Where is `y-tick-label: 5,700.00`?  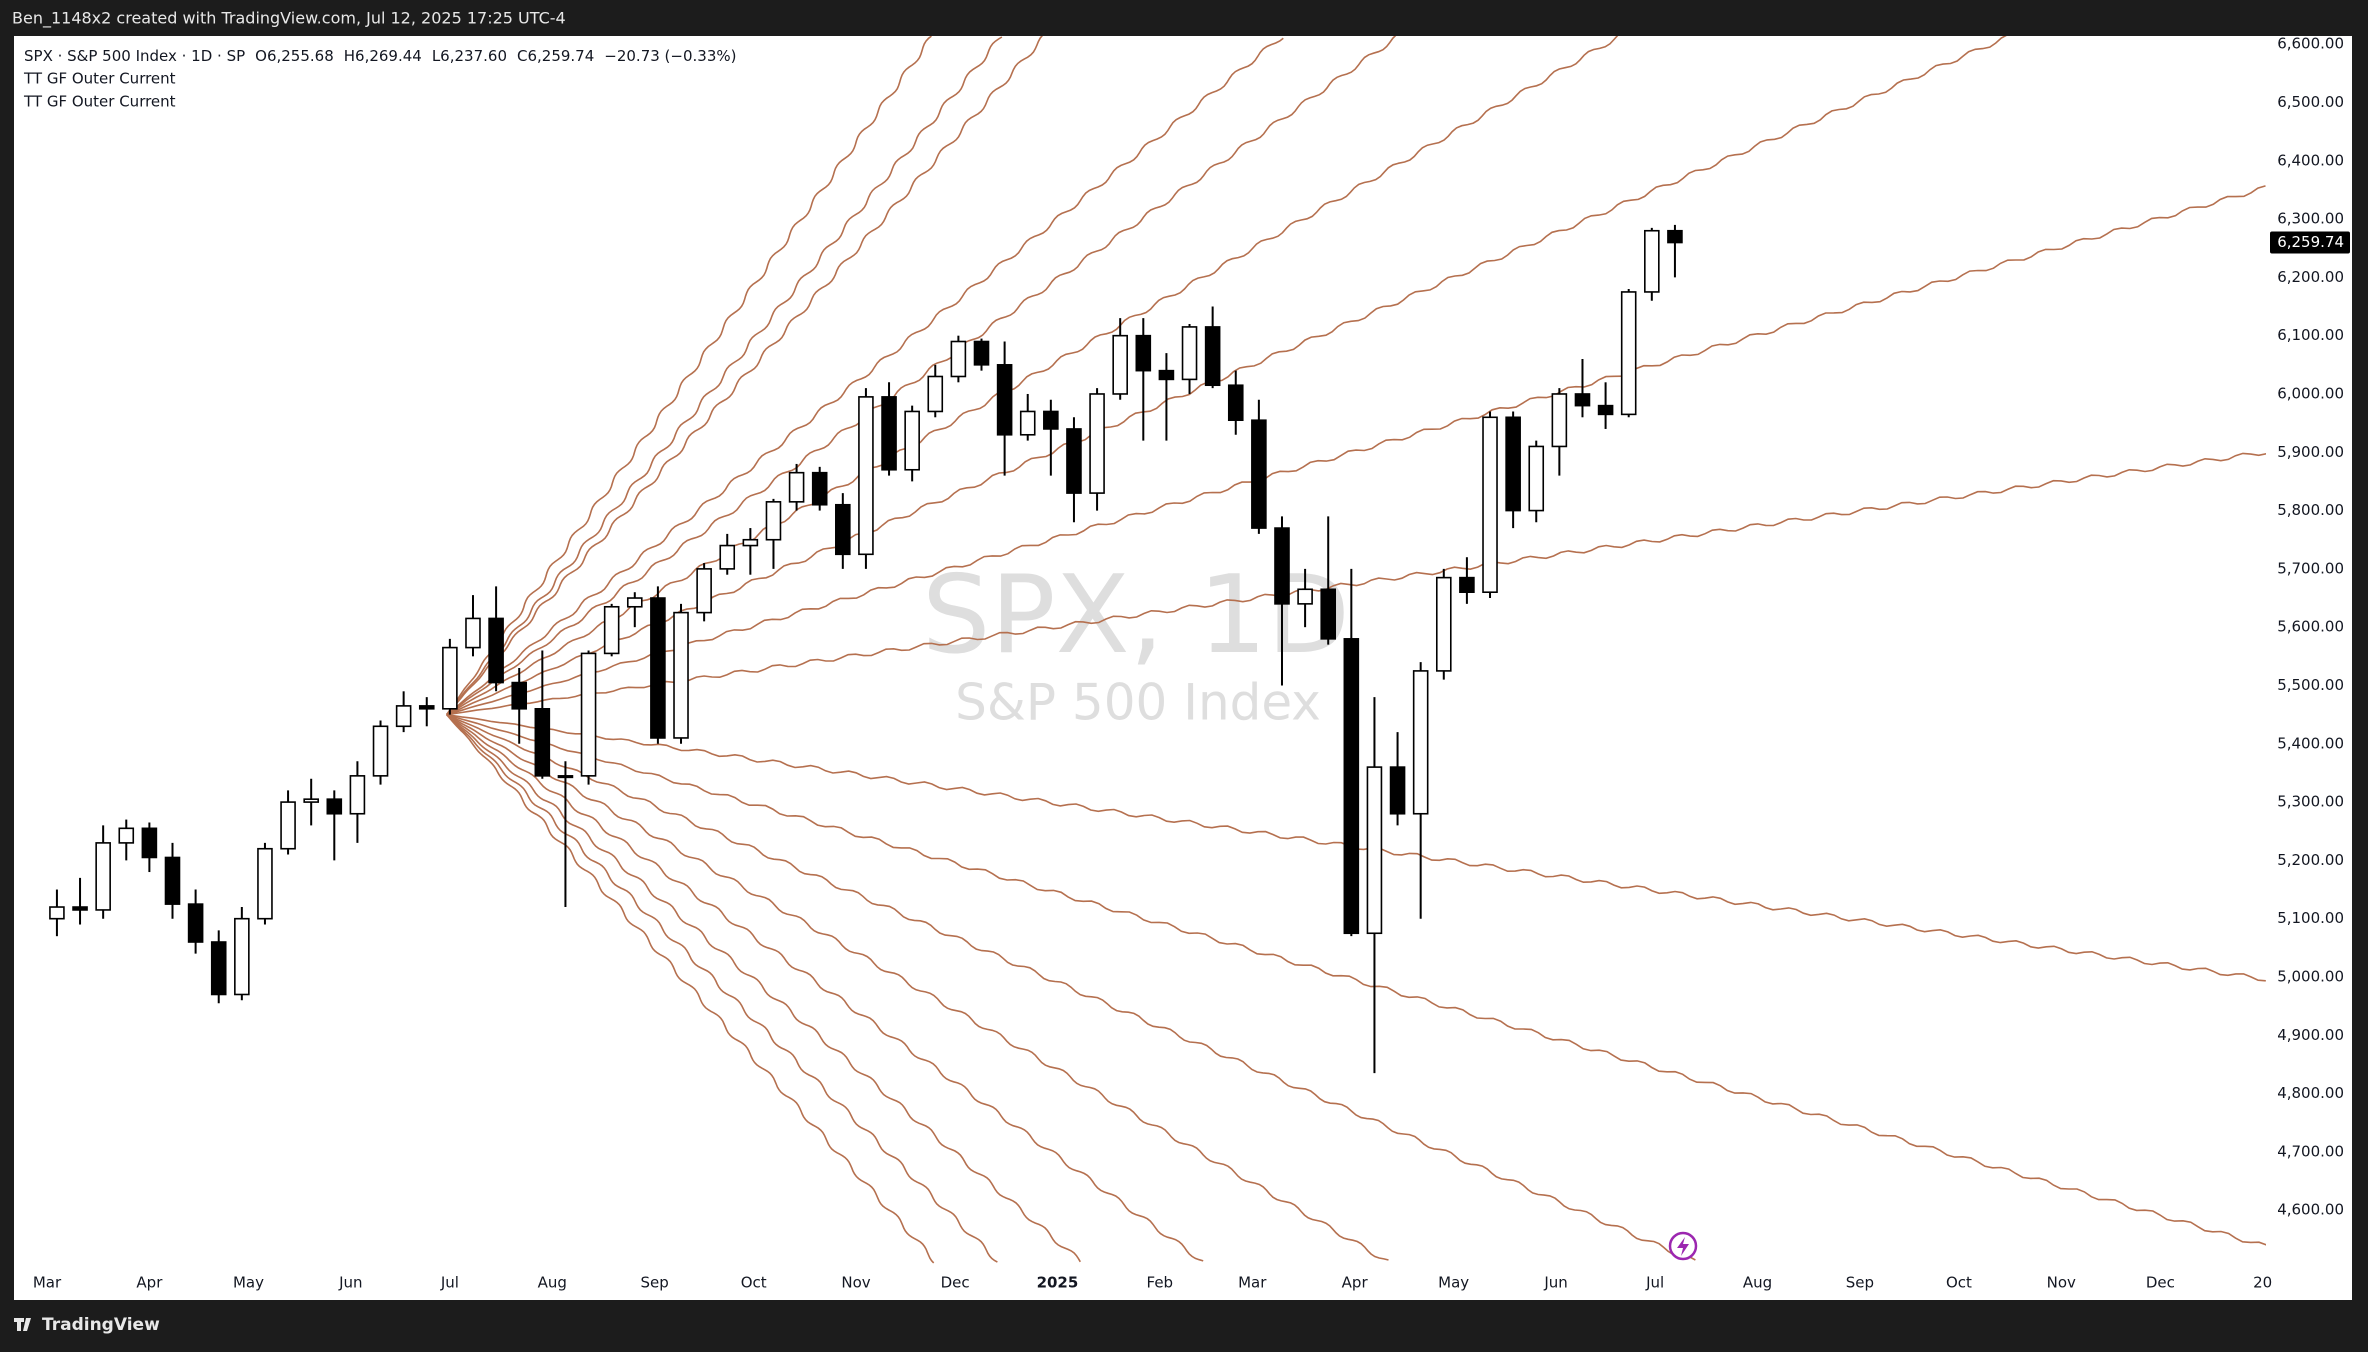 y-tick-label: 5,700.00 is located at coordinates (2310, 568).